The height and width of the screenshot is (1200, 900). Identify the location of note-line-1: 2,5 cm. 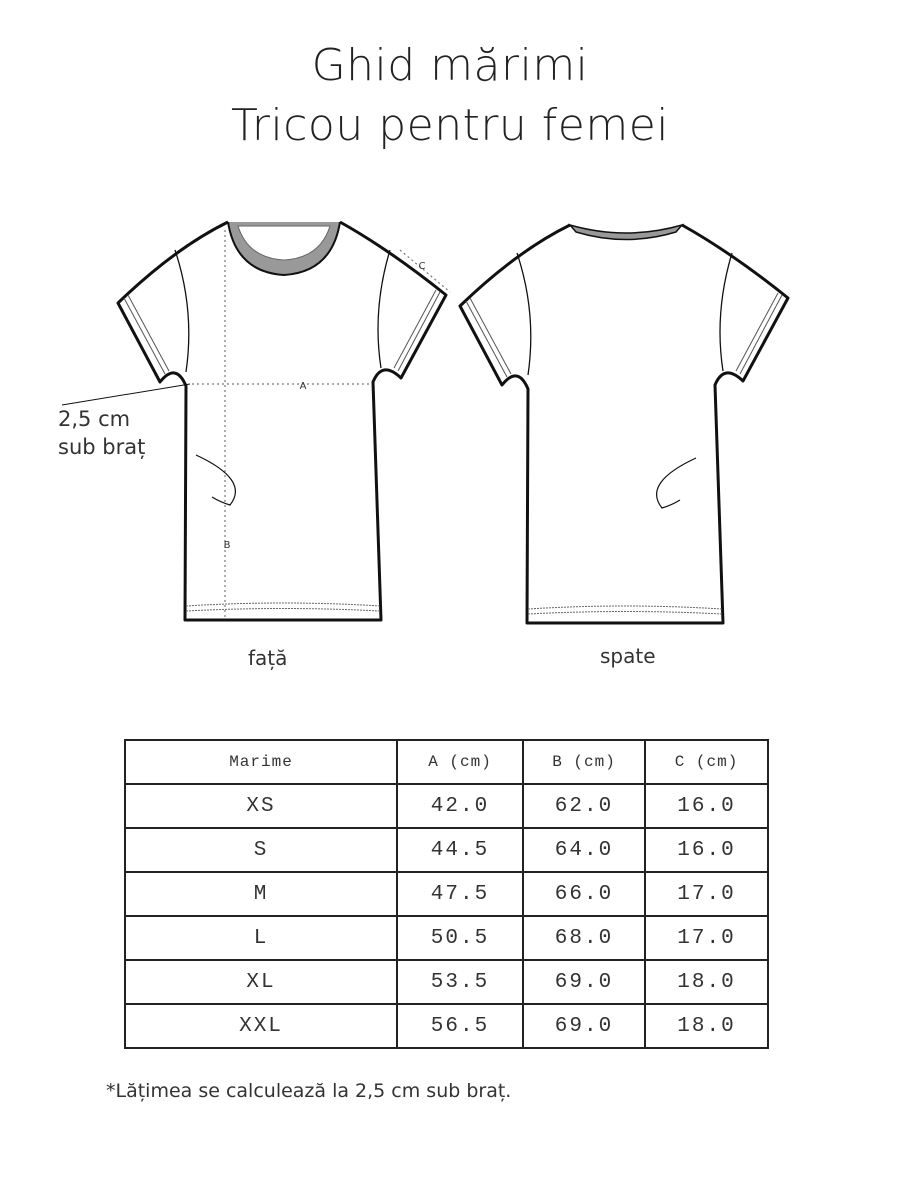
(94, 419).